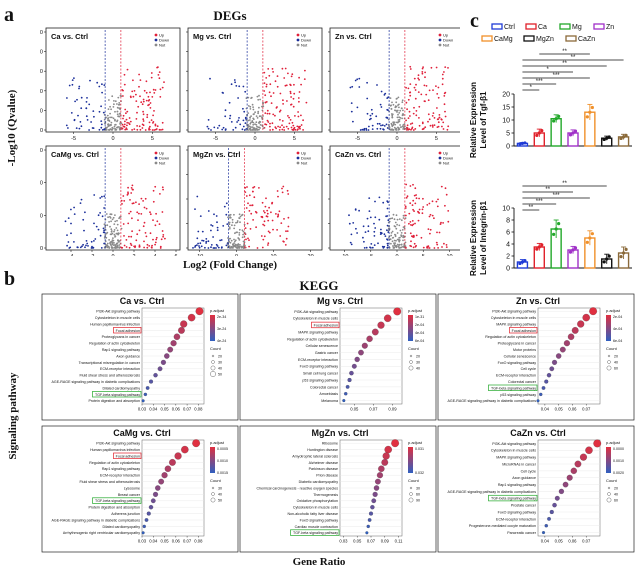  What do you see at coordinates (343, 541) in the screenshot?
I see `kegg-x-tick-label: 0.03` at bounding box center [343, 541].